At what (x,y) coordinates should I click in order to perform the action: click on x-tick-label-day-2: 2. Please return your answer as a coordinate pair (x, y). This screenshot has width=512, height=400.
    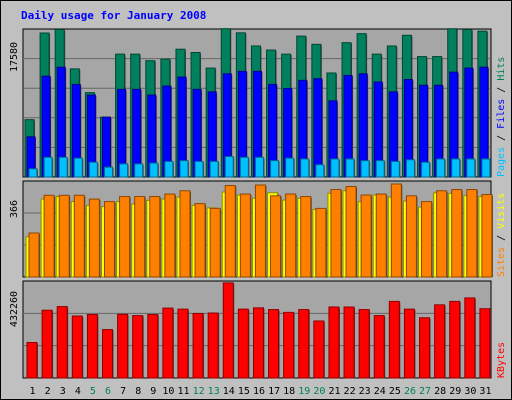
    Looking at the image, I should click on (48, 391).